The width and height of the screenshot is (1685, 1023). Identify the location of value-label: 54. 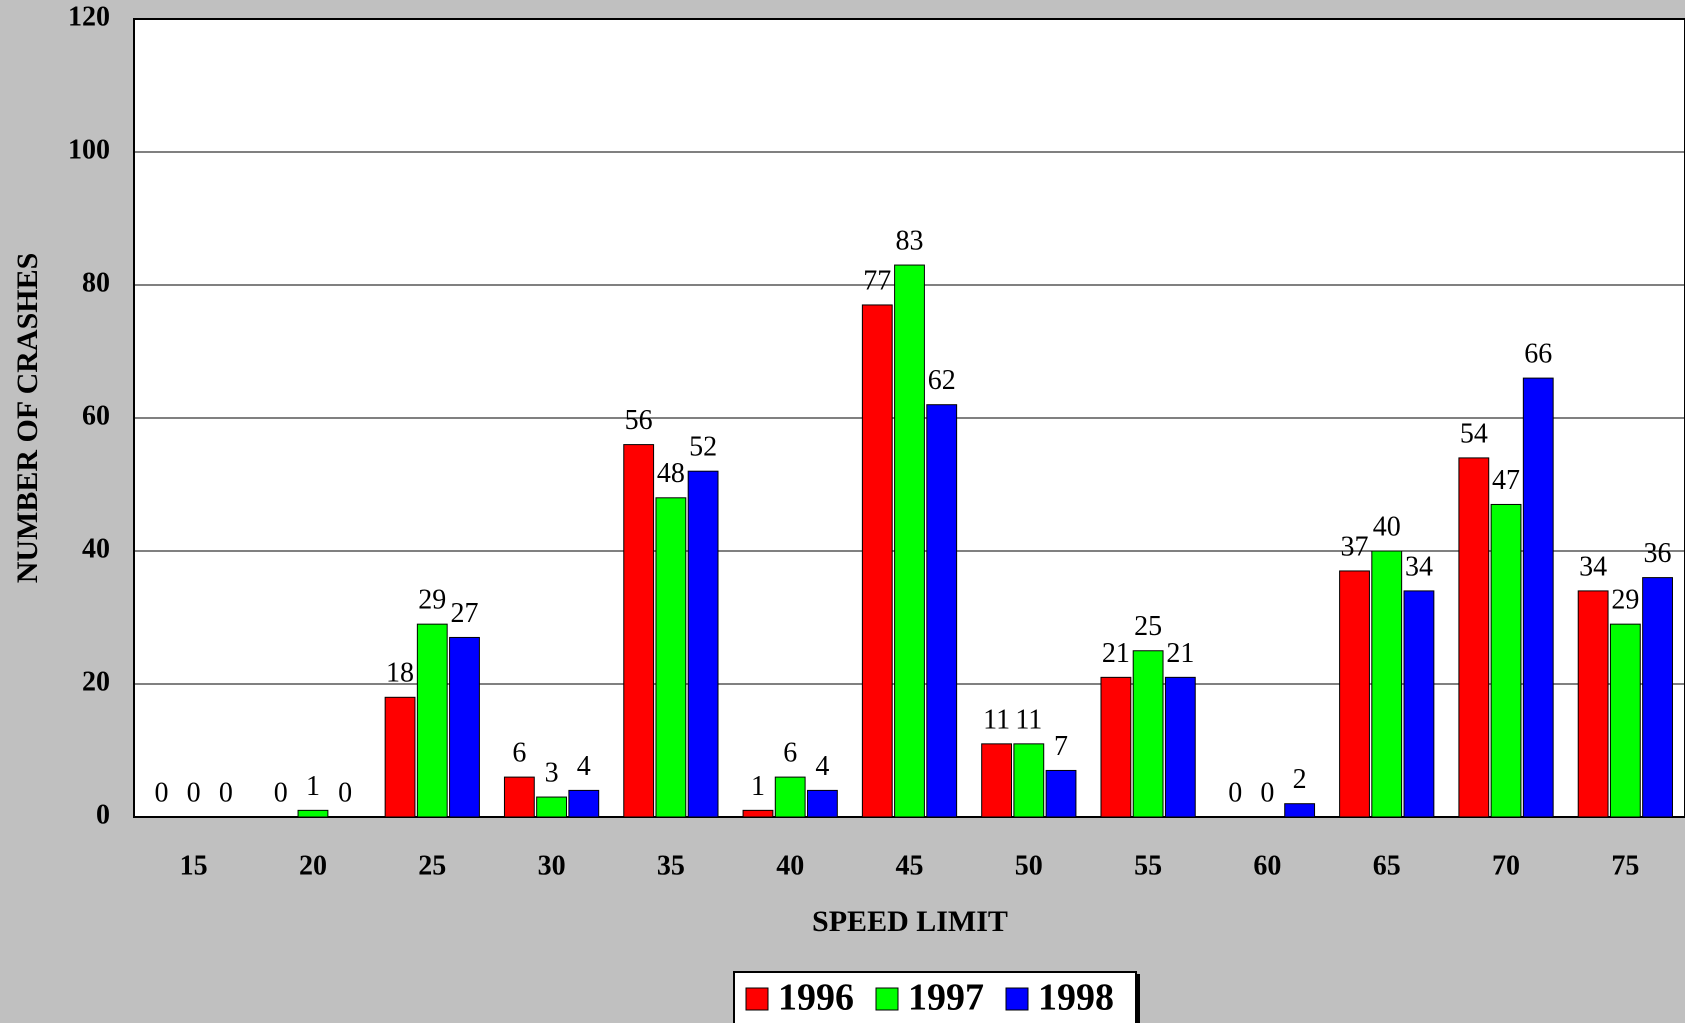
(1474, 433).